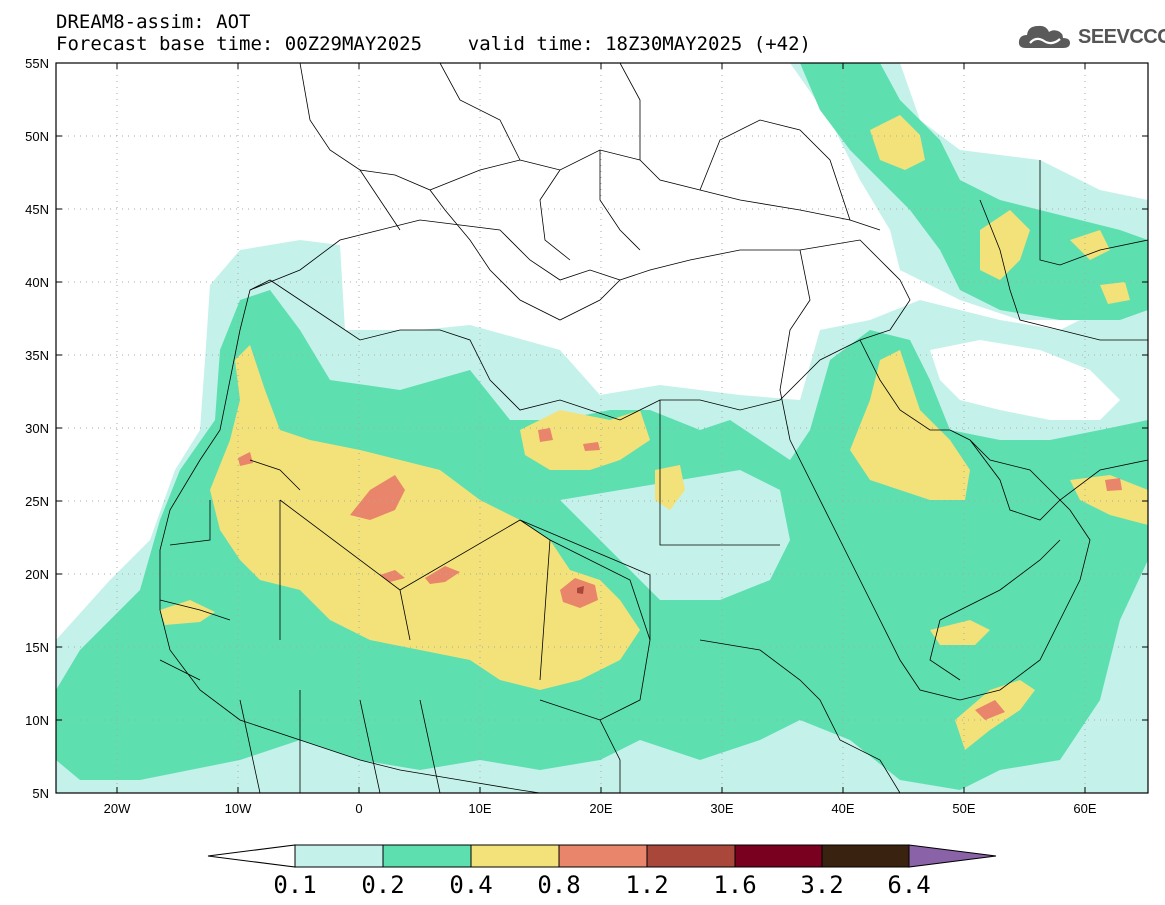 Image resolution: width=1165 pixels, height=905 pixels. Describe the element at coordinates (251, 856) in the screenshot. I see `legend-swatch-under` at that location.